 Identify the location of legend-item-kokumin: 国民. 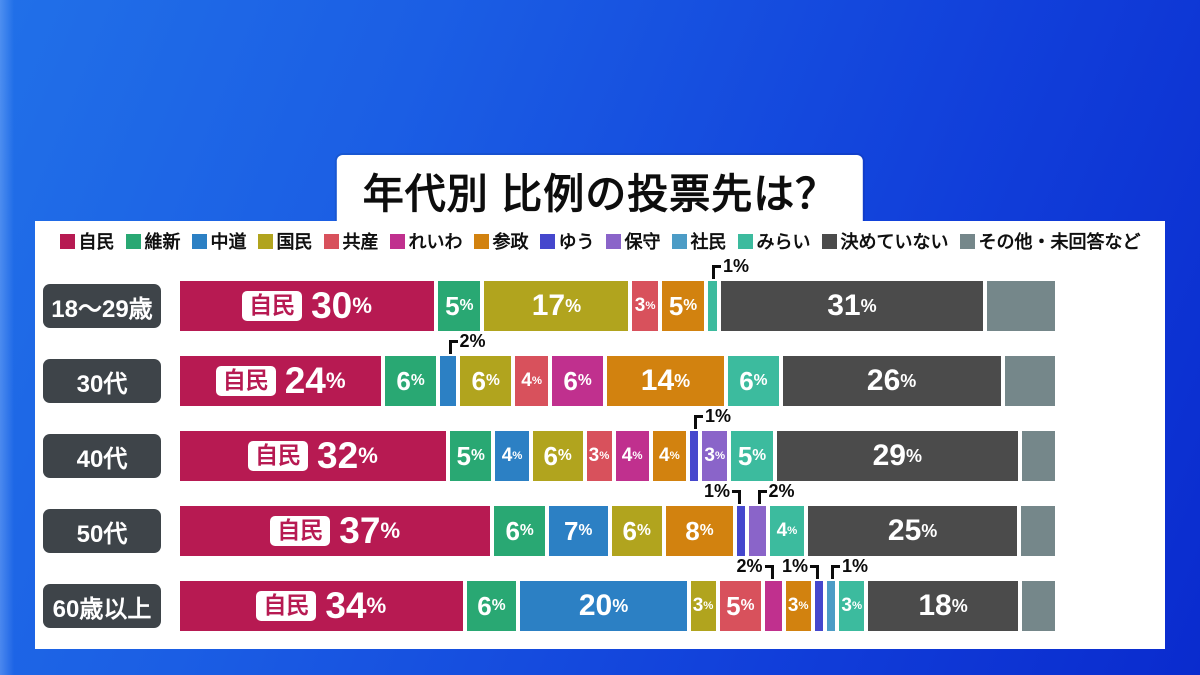
(285, 241).